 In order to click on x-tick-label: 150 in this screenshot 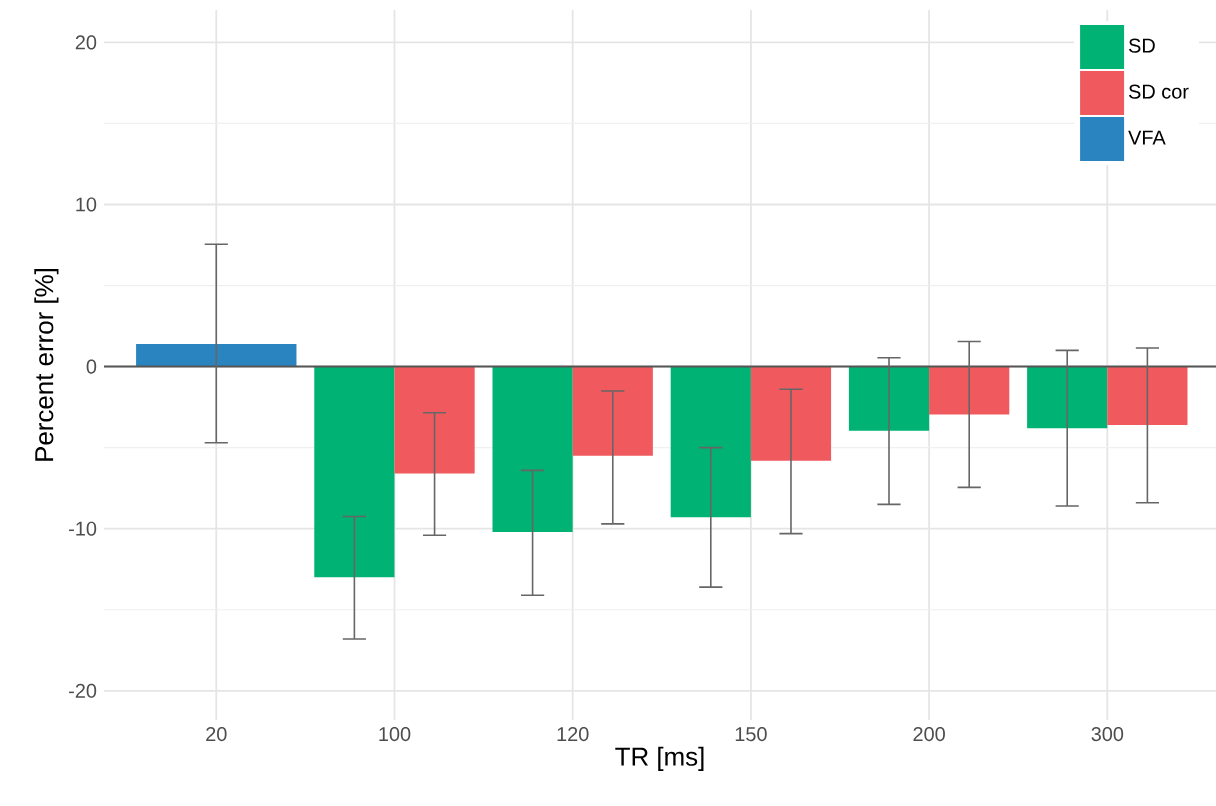, I will do `click(751, 734)`.